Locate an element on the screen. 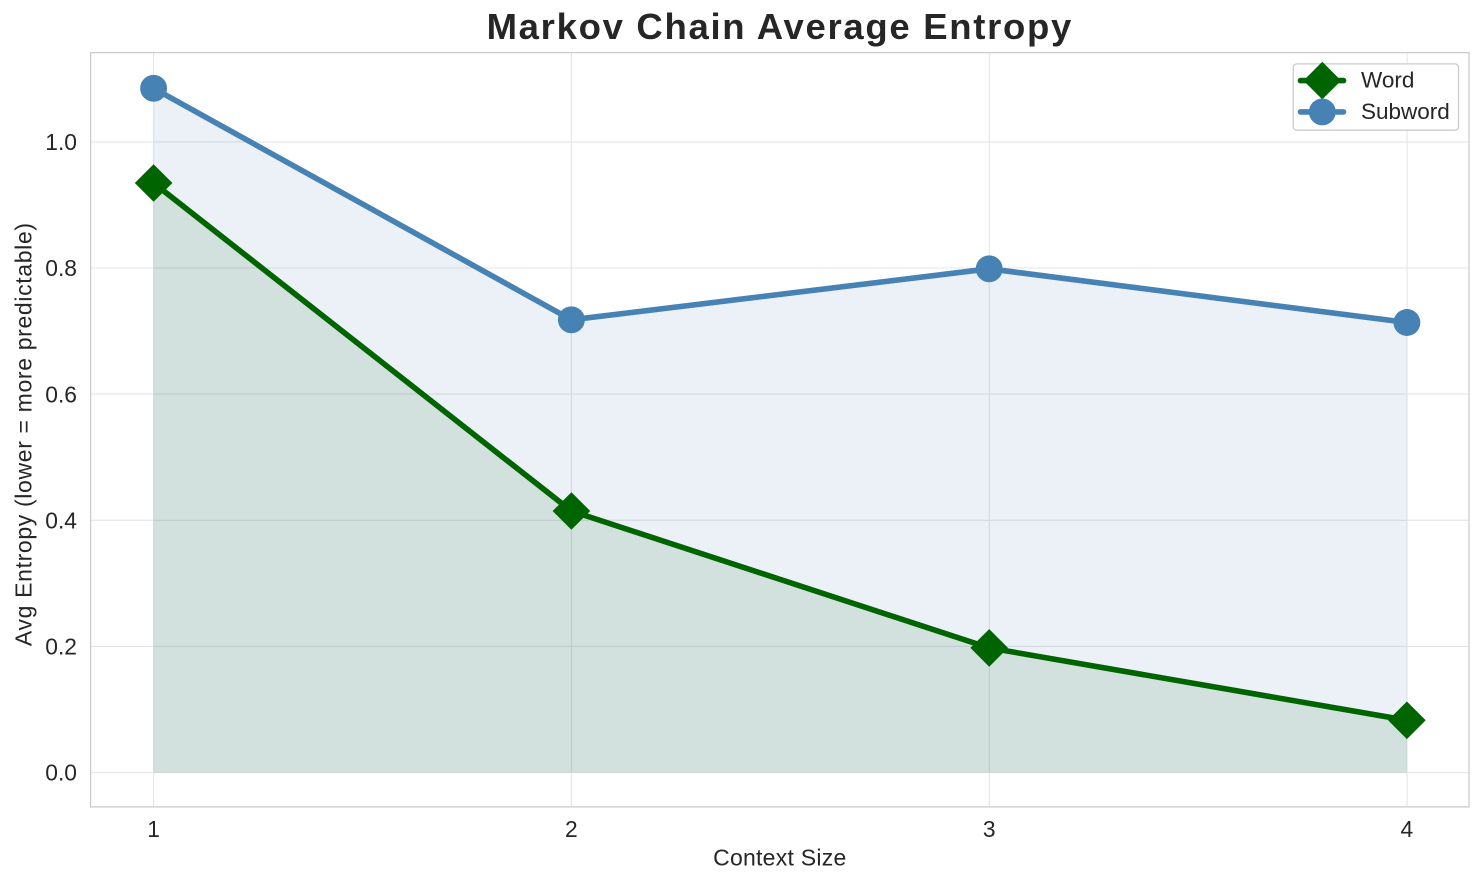 This screenshot has height=885, width=1484. svg-text: 0.0 is located at coordinates (61, 773).